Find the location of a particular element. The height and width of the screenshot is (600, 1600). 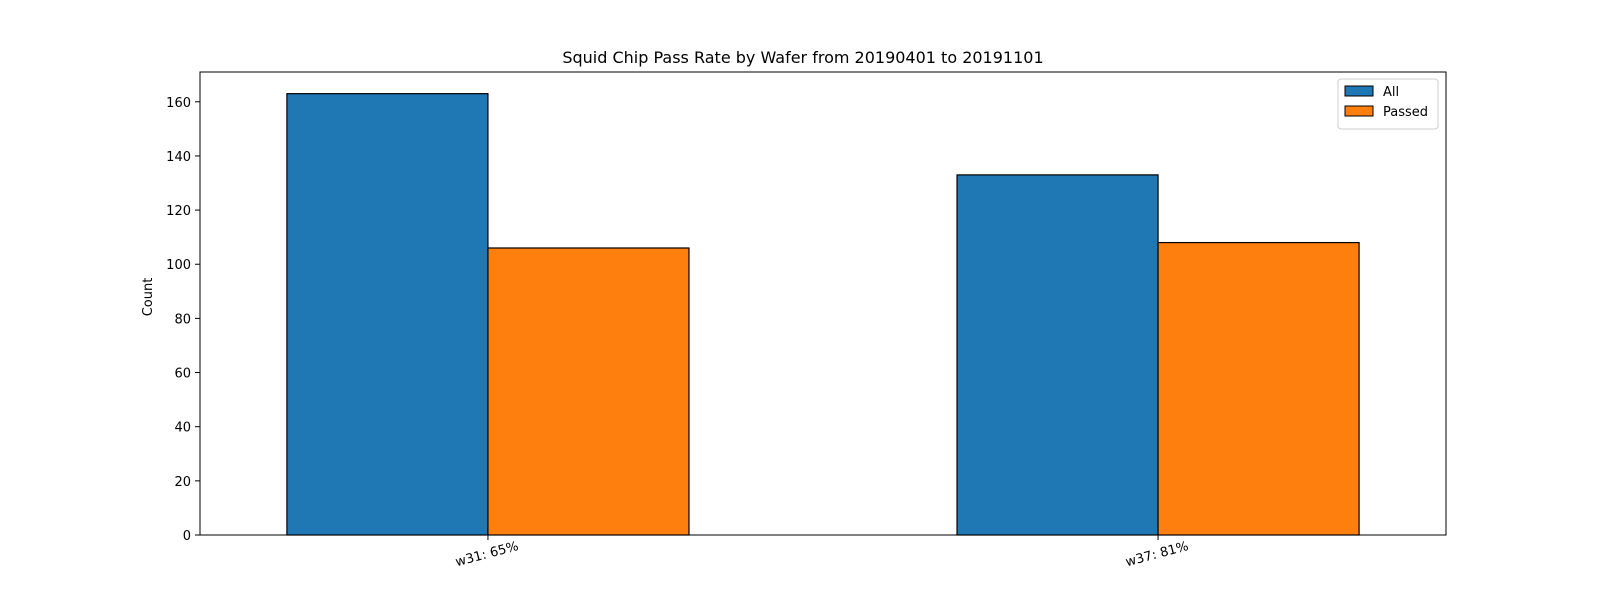

y-tick-label: 100 is located at coordinates (178, 265).